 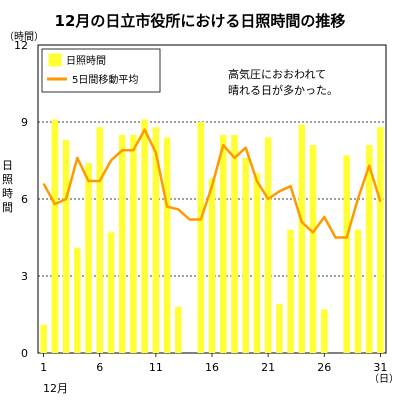 I want to click on y-tick-label: 3, so click(x=24, y=276).